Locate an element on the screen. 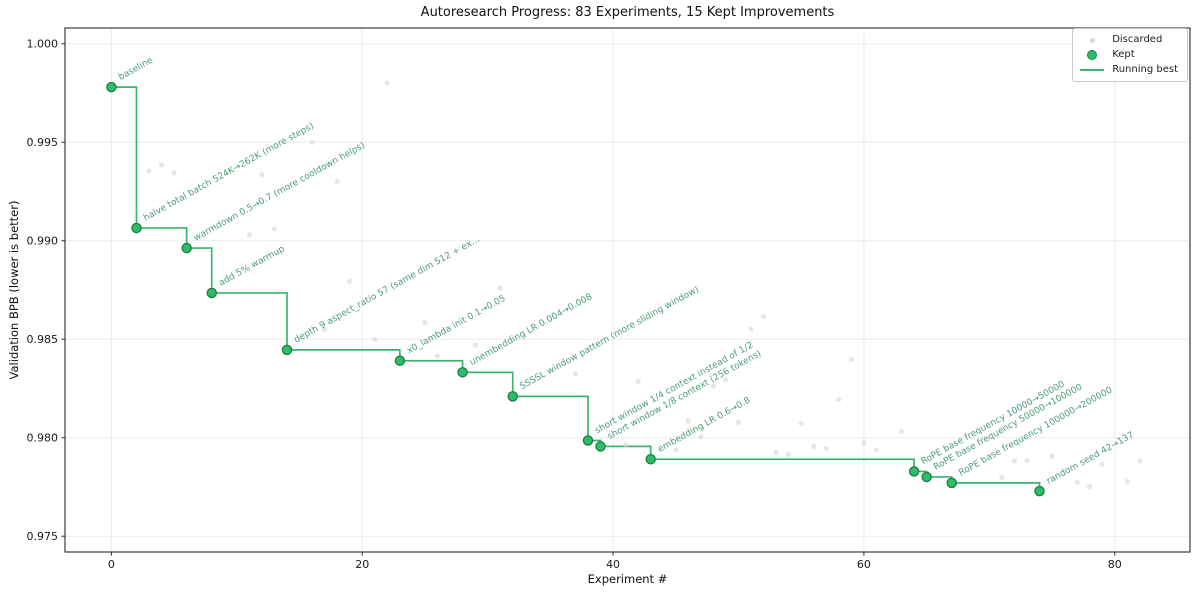  annotation-label: random seed 42→137 is located at coordinates (1090, 458).